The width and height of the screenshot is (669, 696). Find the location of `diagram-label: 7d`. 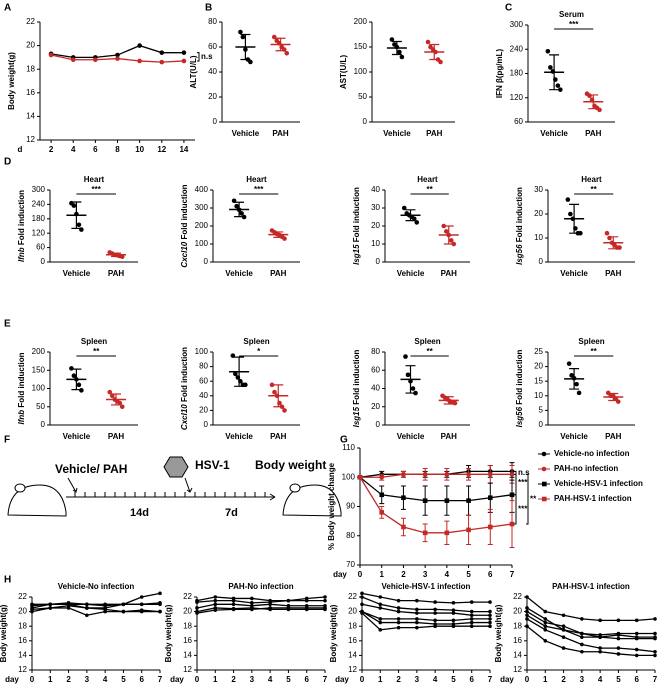

diagram-label: 7d is located at coordinates (231, 513).